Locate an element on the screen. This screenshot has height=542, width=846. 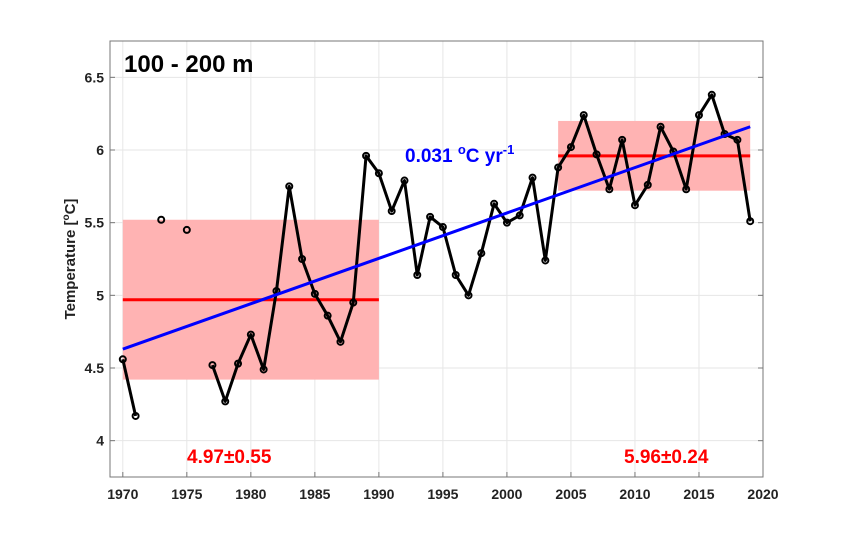
x-tick-label: 2000 is located at coordinates (506, 494).